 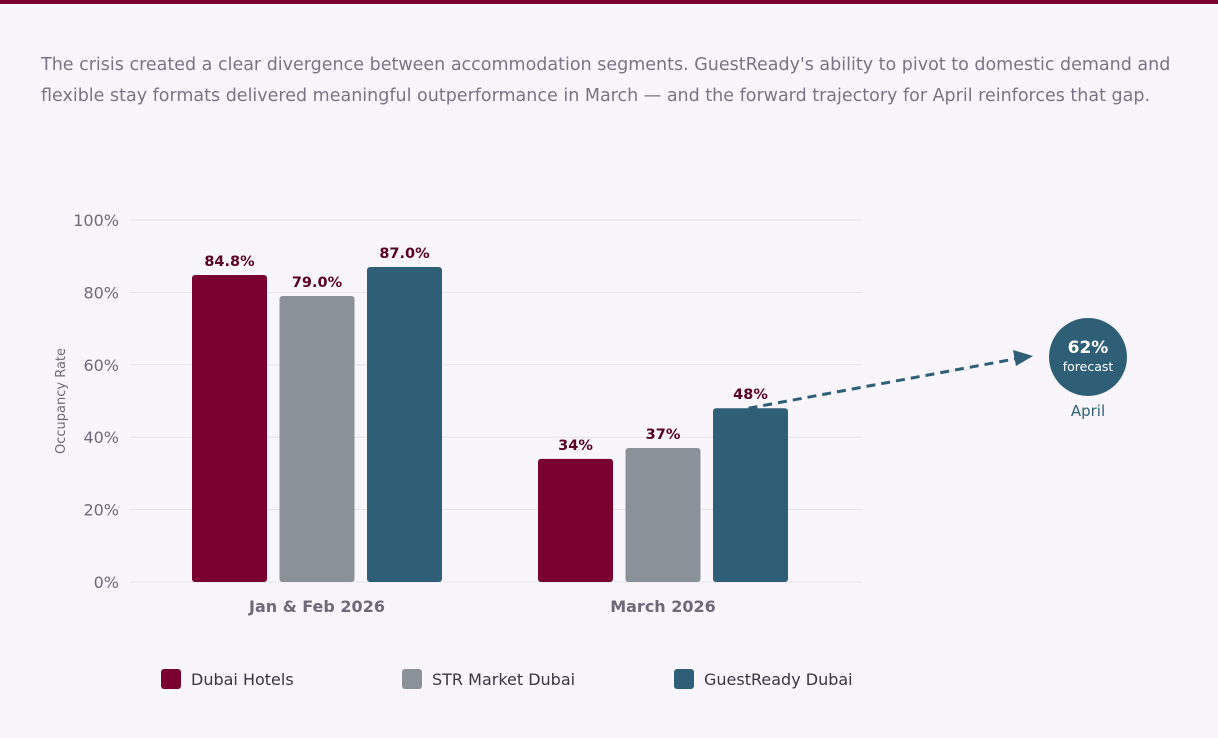 I want to click on x-category-label: March 2026, so click(x=663, y=606).